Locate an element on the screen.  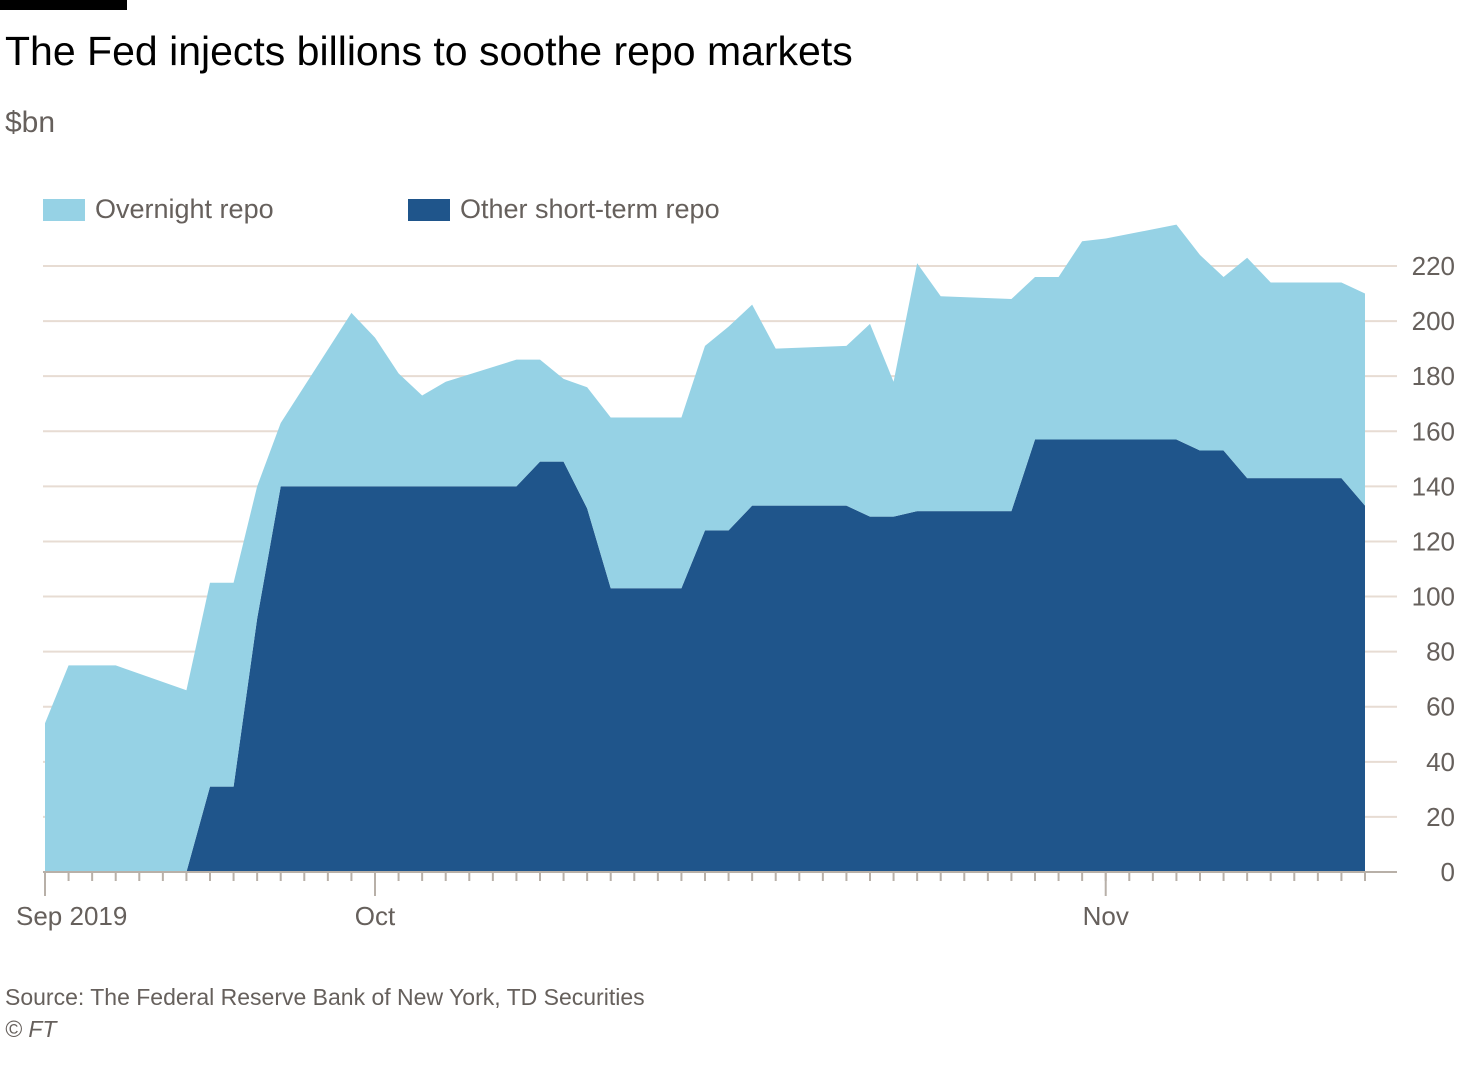
y-tick-label: 140 is located at coordinates (1433, 486).